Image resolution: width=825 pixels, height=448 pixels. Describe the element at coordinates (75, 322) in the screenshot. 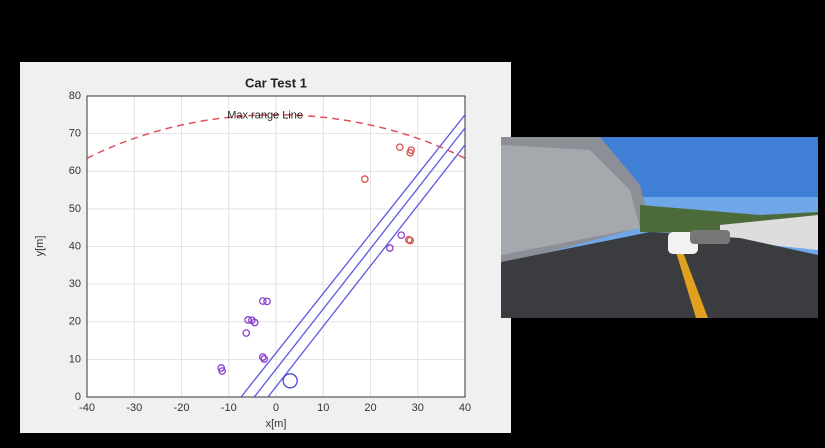

I see `y-tick-label: 20` at that location.